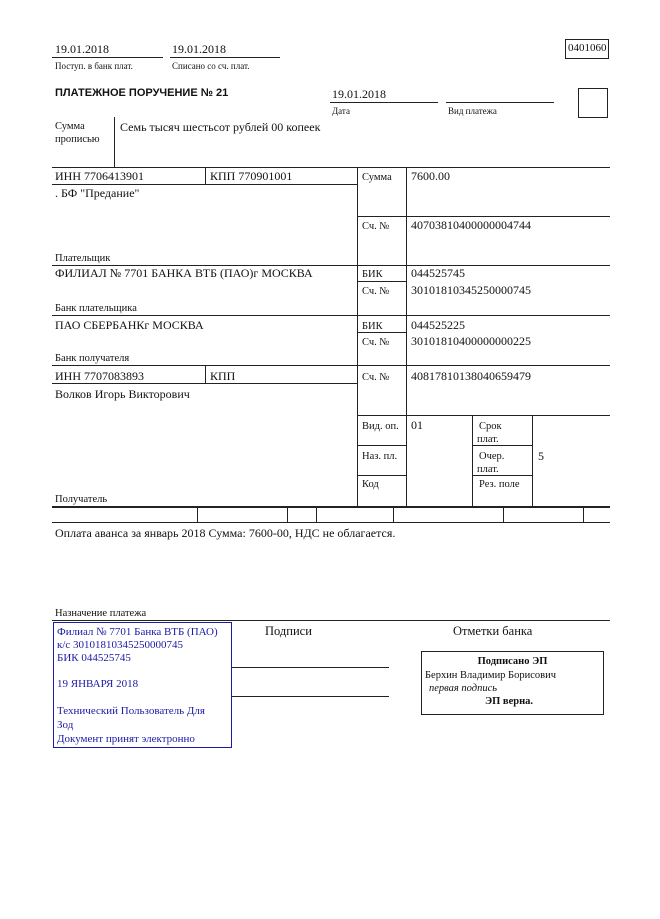  I want to click on bank-marks-label: Отметки банка, so click(493, 631).